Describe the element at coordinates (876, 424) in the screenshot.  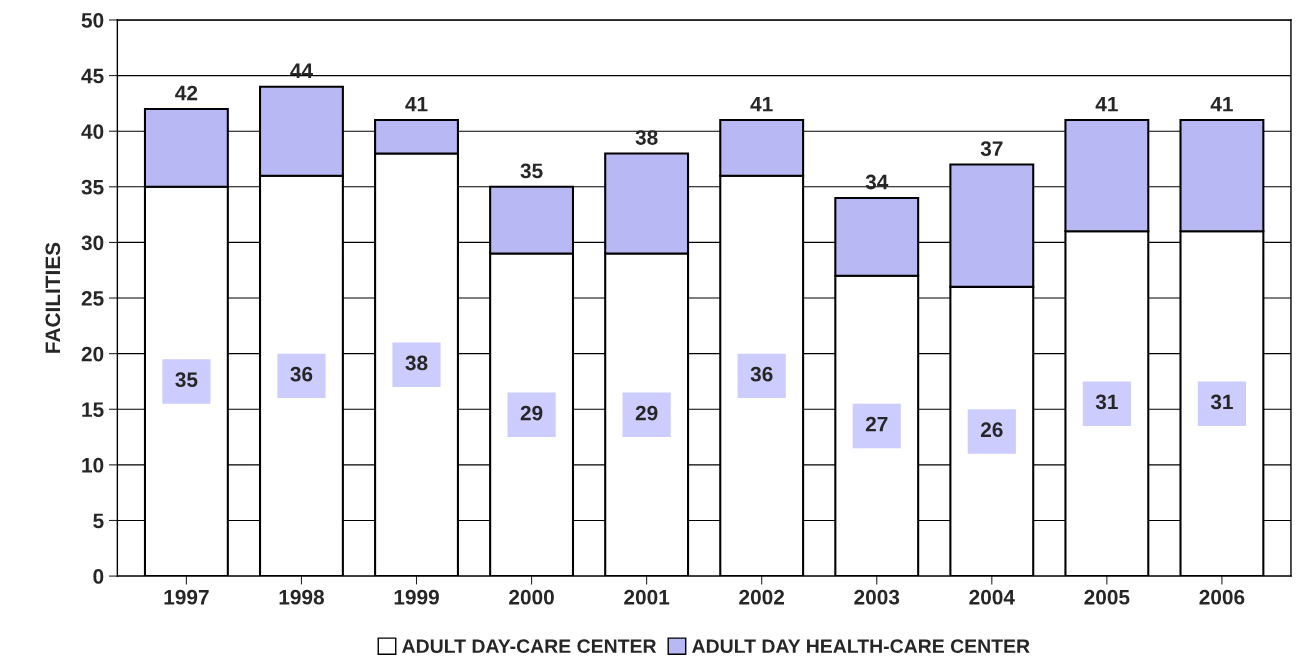
I see `data-label: 27` at that location.